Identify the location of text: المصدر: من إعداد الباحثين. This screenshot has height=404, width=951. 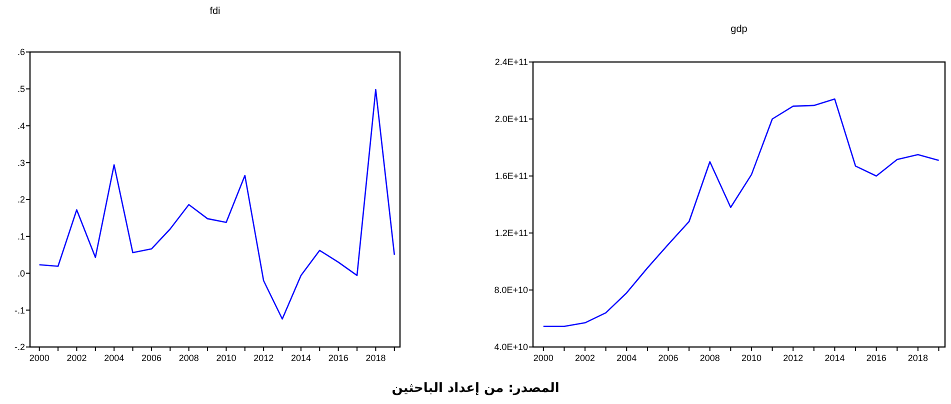
(476, 388).